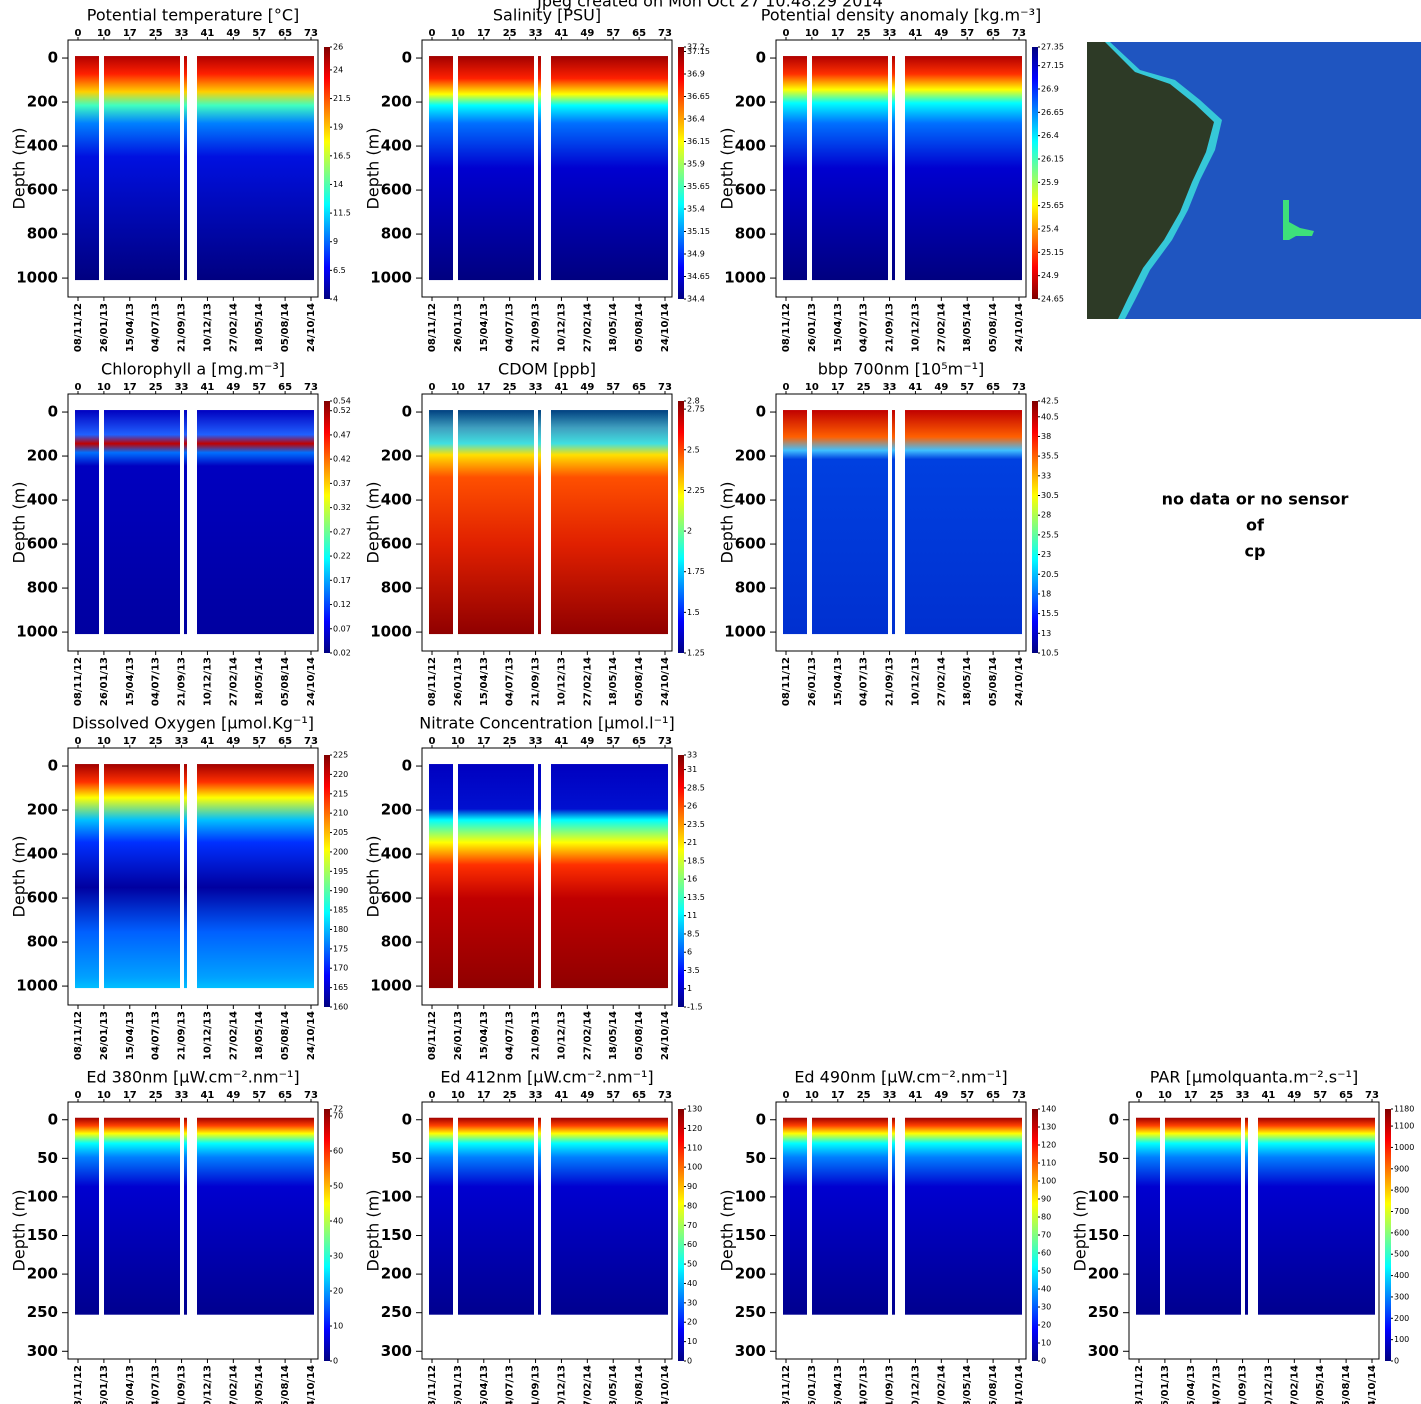 This screenshot has height=1404, width=1421. Describe the element at coordinates (1108, 1158) in the screenshot. I see `y-tick-label: 50` at that location.